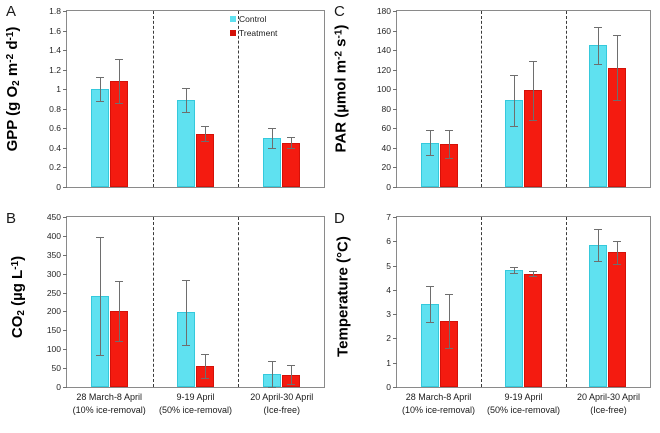  Describe the element at coordinates (55, 108) in the screenshot. I see `y-axis-tick-label: 0.8` at that location.